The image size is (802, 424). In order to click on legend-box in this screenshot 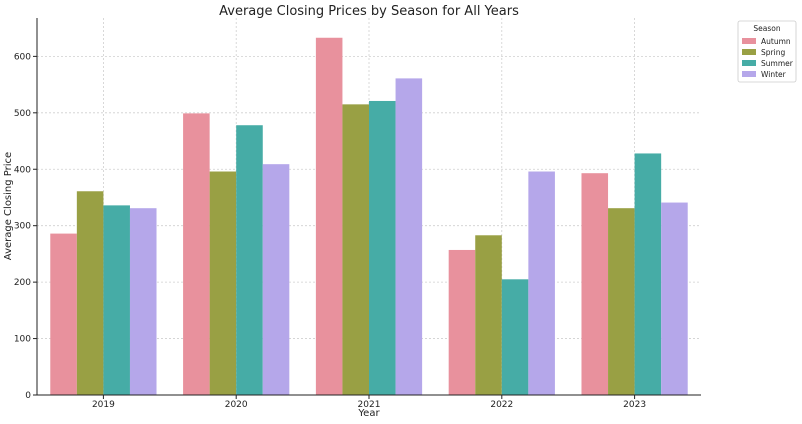, I will do `click(767, 51)`.